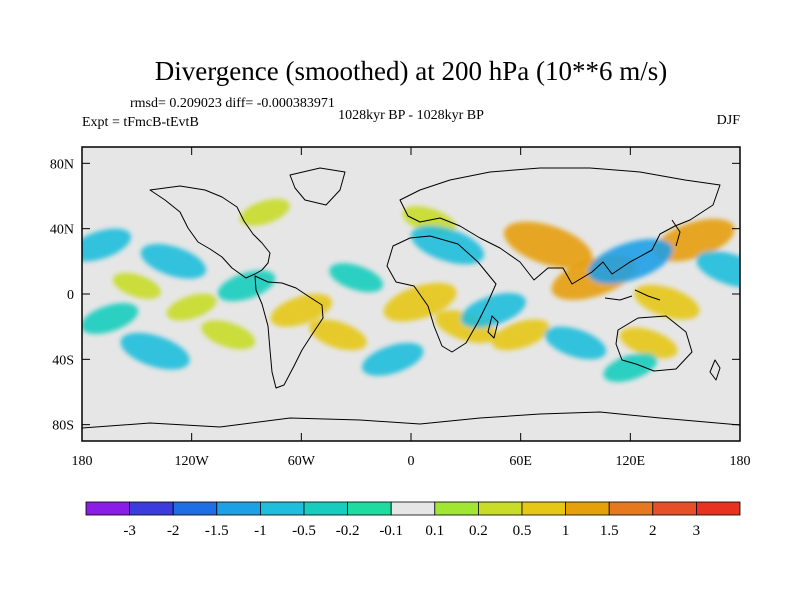 The height and width of the screenshot is (600, 800). What do you see at coordinates (302, 461) in the screenshot?
I see `x-tick-label: 60W` at bounding box center [302, 461].